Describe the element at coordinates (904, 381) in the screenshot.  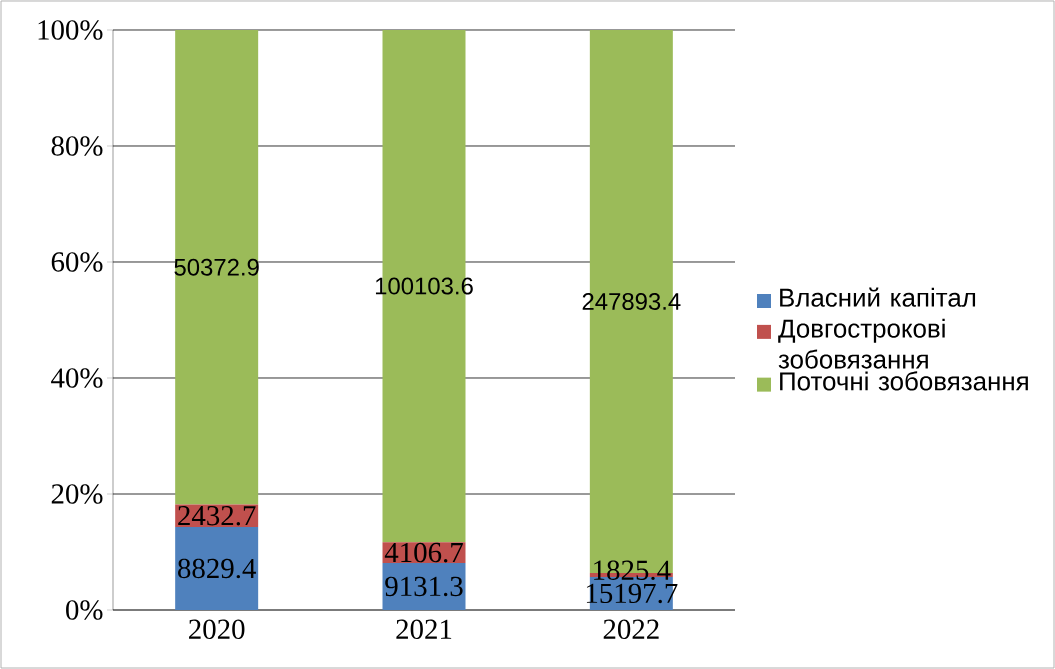
I see `legend-label: Поточні зобовязання` at that location.